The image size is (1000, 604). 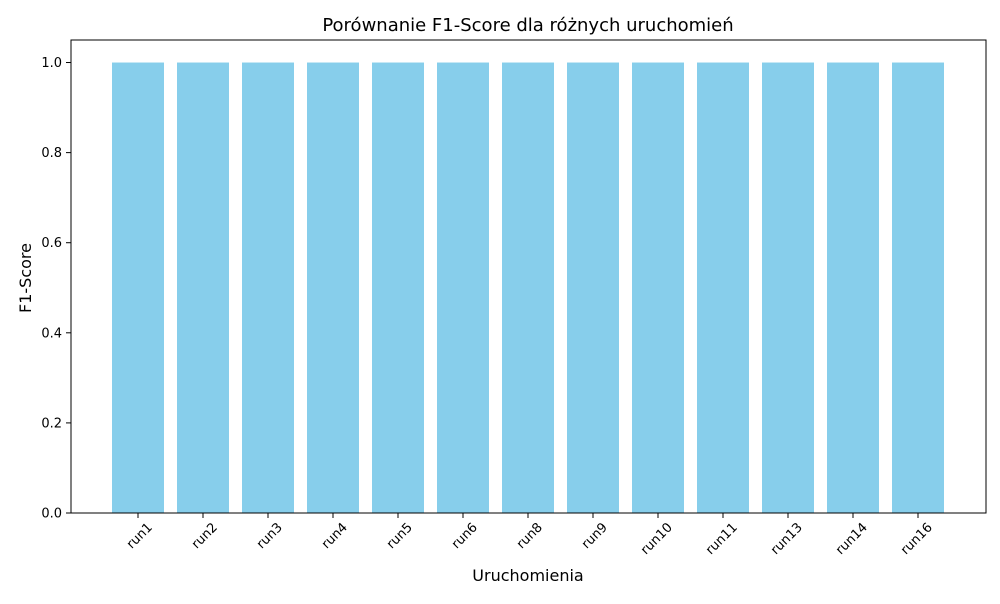 I want to click on bar-run8, so click(x=528, y=288).